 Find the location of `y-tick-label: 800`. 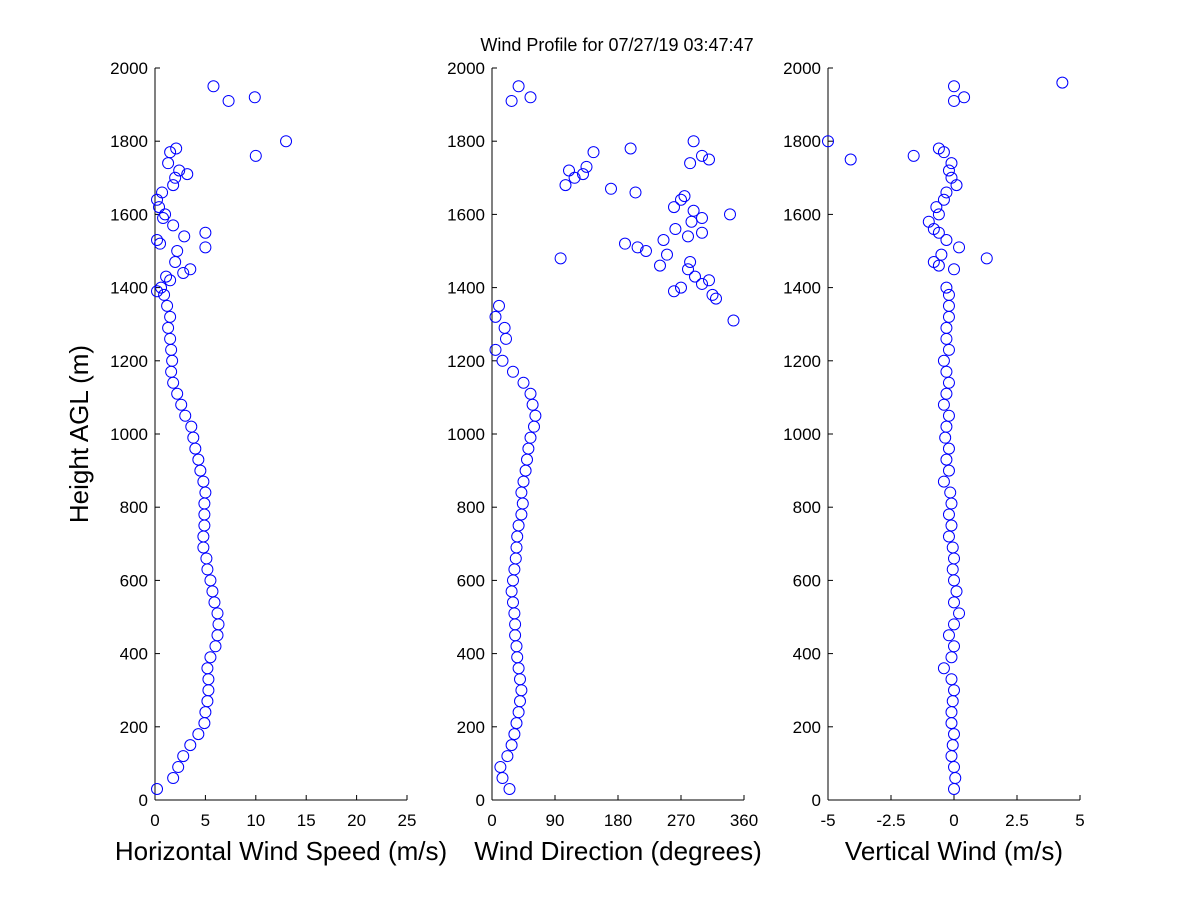

y-tick-label: 800 is located at coordinates (471, 507).